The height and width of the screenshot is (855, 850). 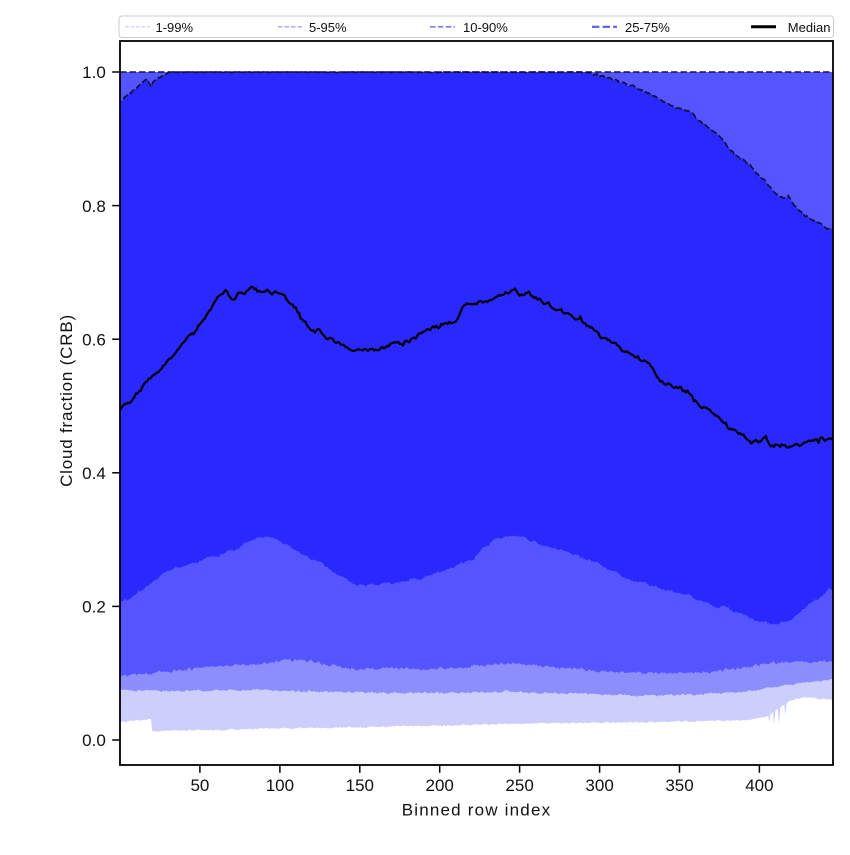 I want to click on svg-text: 1.0, so click(x=94, y=72).